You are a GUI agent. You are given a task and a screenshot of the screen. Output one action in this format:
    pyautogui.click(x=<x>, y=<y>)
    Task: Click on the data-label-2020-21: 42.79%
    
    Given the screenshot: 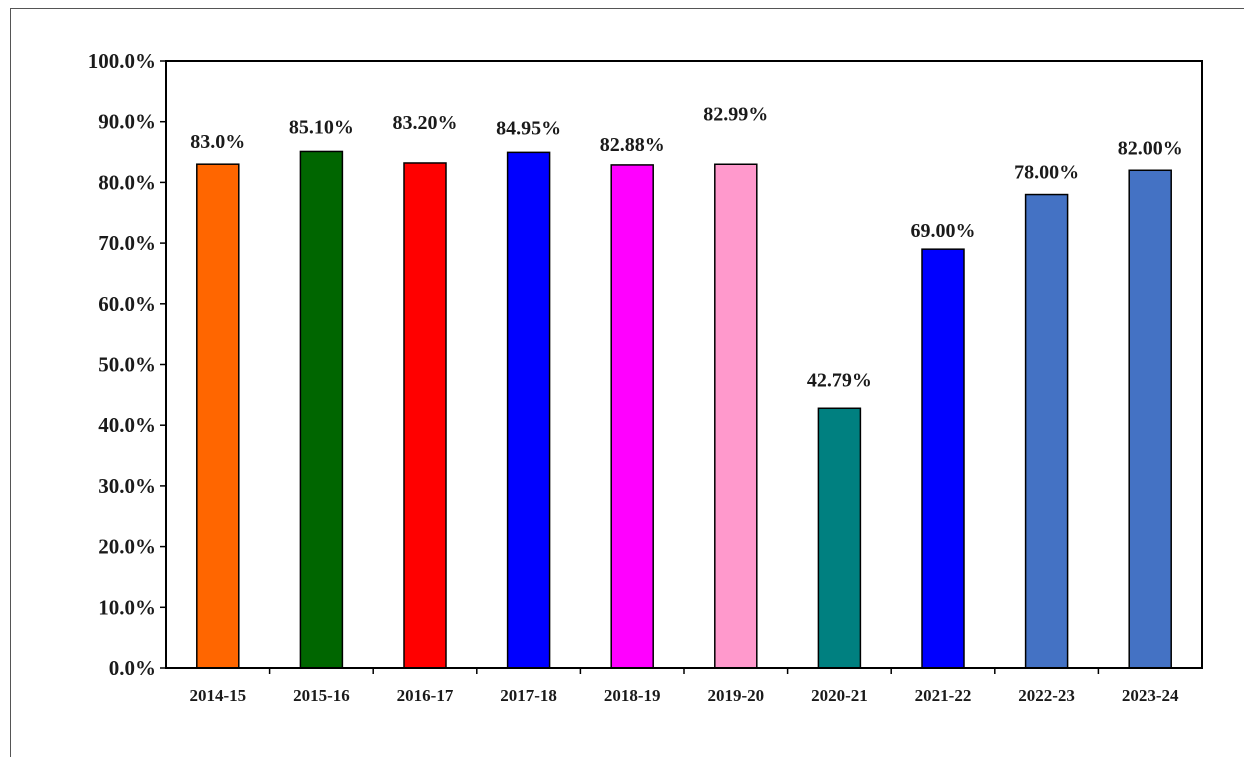 What is the action you would take?
    pyautogui.click(x=839, y=380)
    